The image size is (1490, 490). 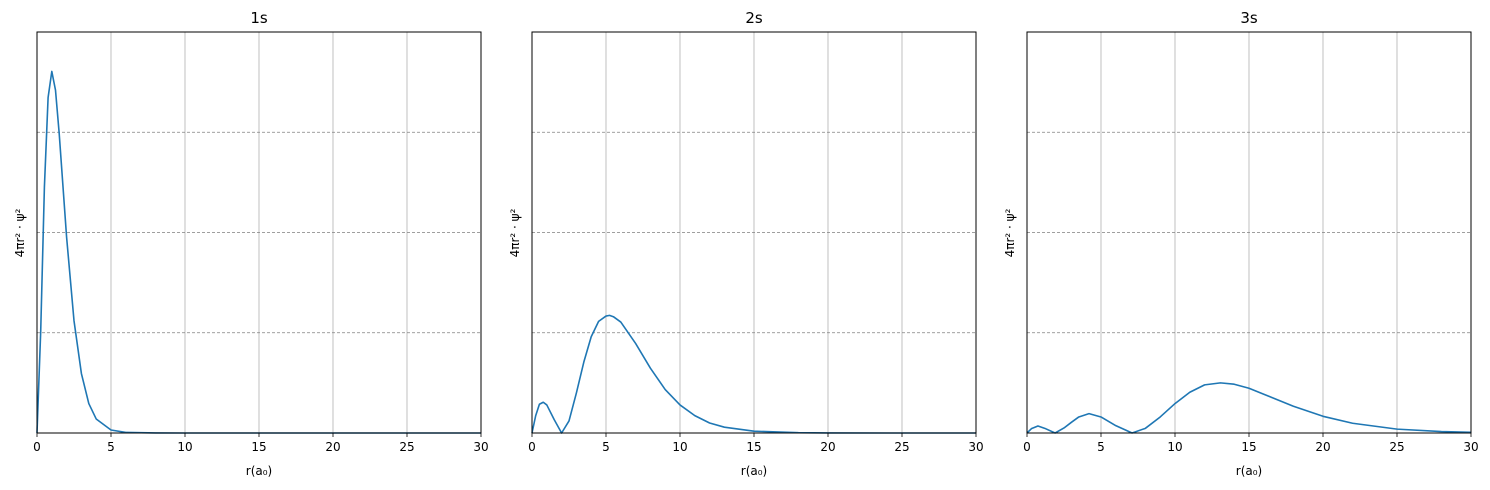 I want to click on chart-title: 2s, so click(x=754, y=18).